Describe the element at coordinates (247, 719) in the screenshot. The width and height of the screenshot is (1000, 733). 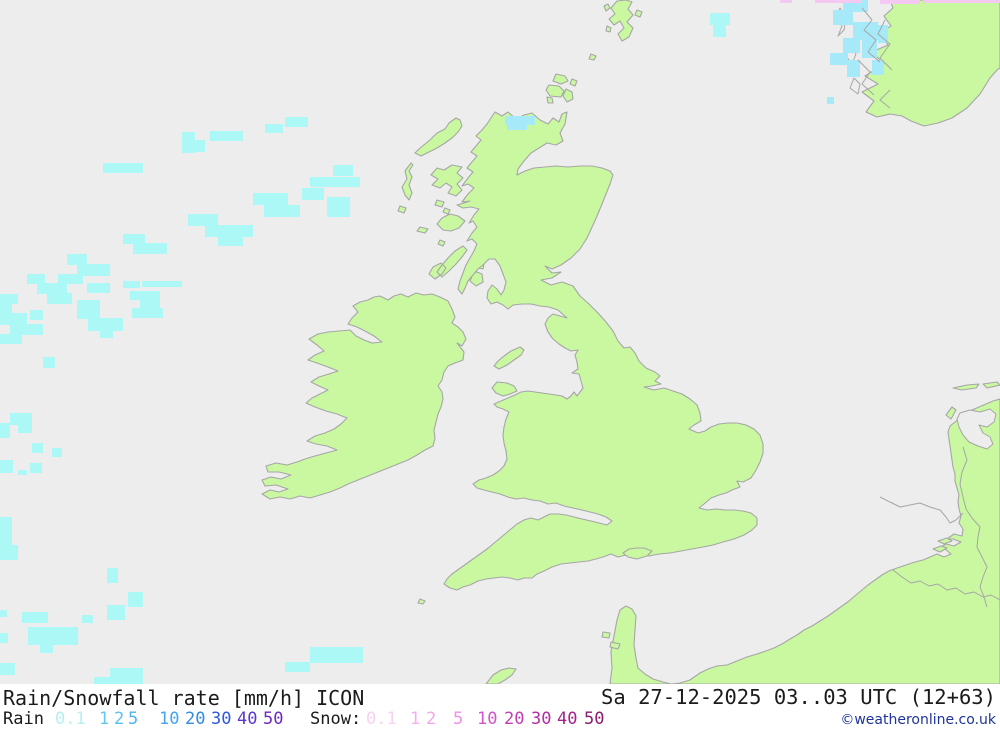
I see `rain-scale-value: 40` at that location.